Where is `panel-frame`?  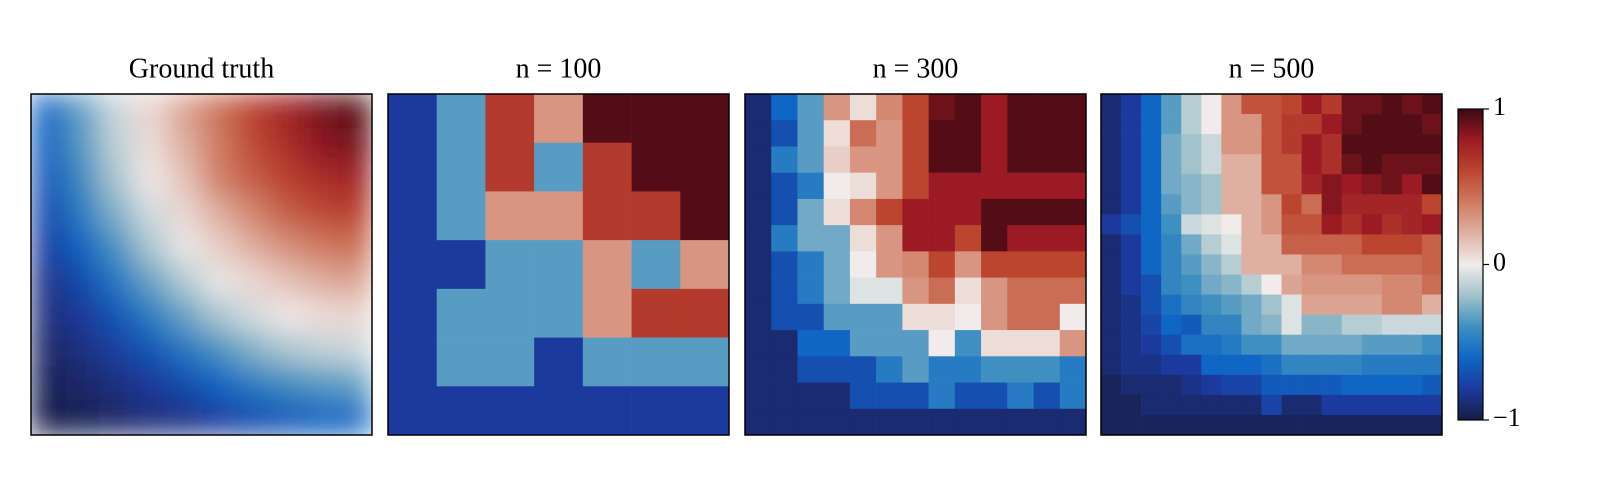
panel-frame is located at coordinates (201, 264).